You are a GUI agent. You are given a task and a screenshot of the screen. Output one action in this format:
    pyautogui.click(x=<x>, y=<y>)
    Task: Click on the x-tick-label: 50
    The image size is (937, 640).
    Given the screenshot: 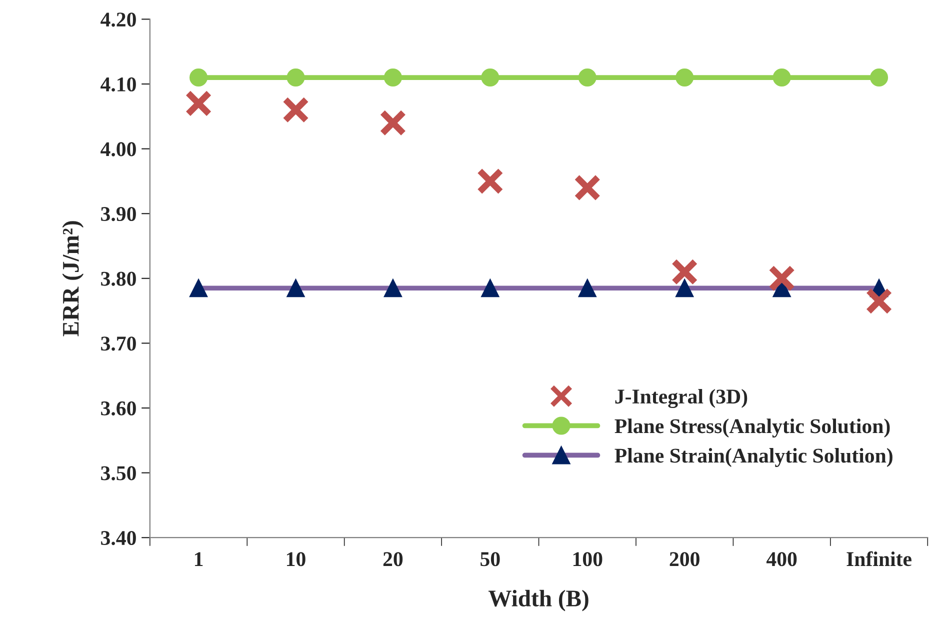 What is the action you would take?
    pyautogui.click(x=490, y=559)
    